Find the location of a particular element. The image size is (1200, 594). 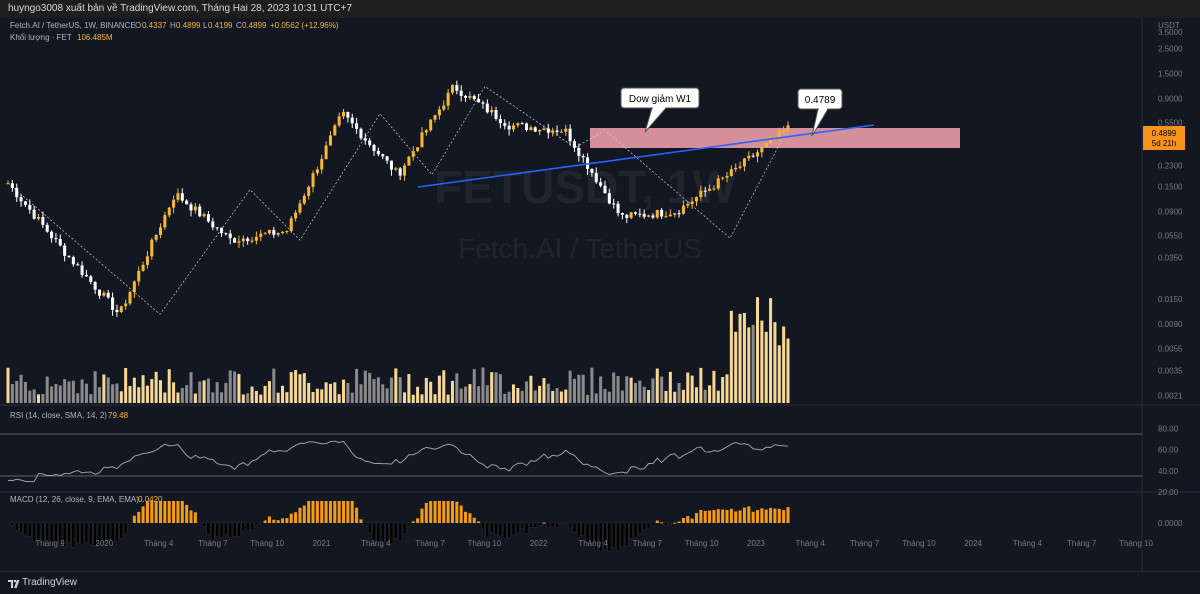

dow-callout: Dow giảm W1 is located at coordinates (660, 110).